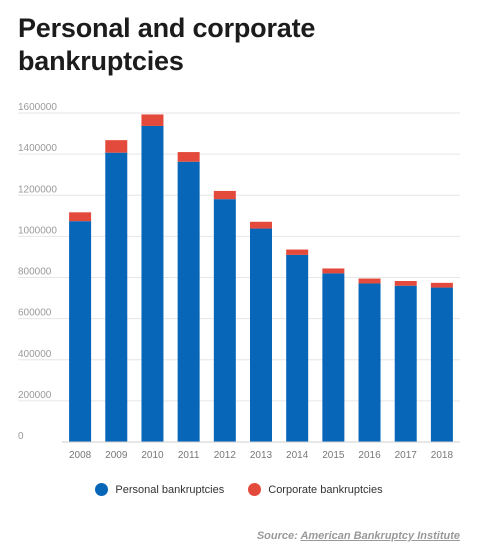 The height and width of the screenshot is (560, 478). I want to click on bar-corporate-2018, so click(441, 285).